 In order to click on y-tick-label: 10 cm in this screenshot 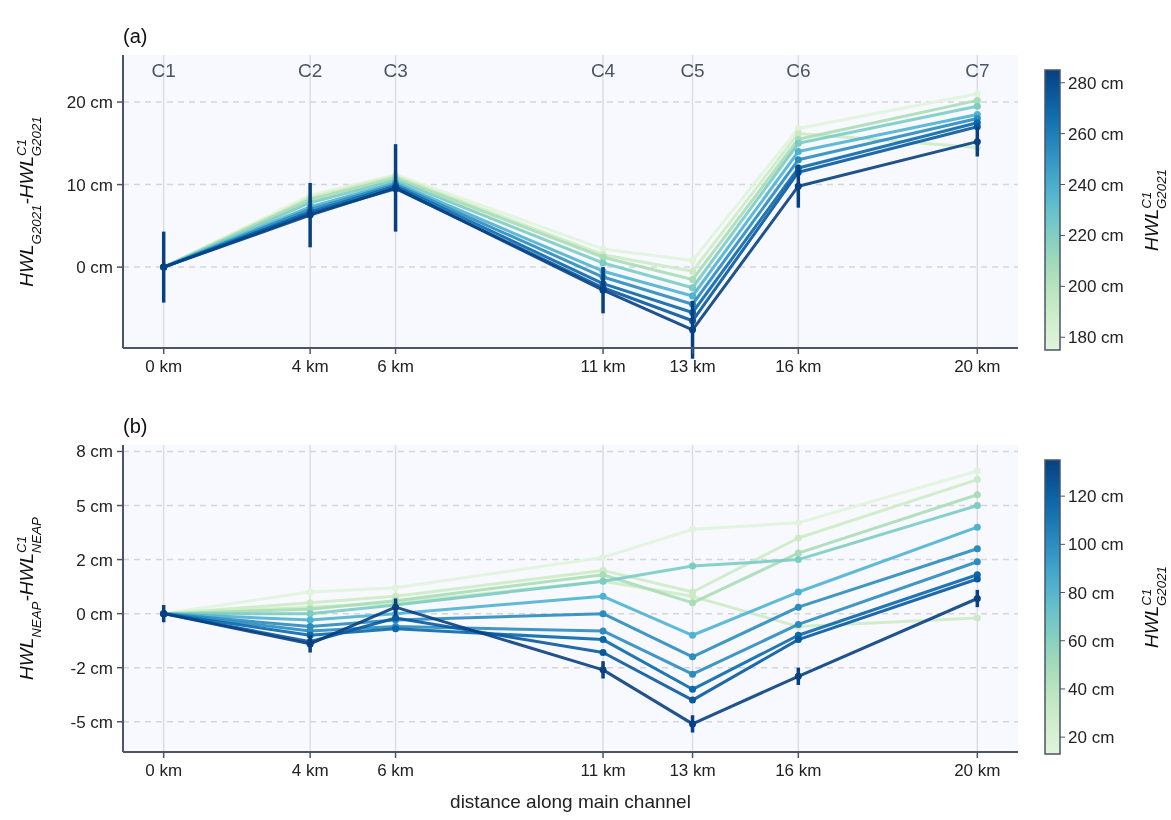, I will do `click(89, 185)`.